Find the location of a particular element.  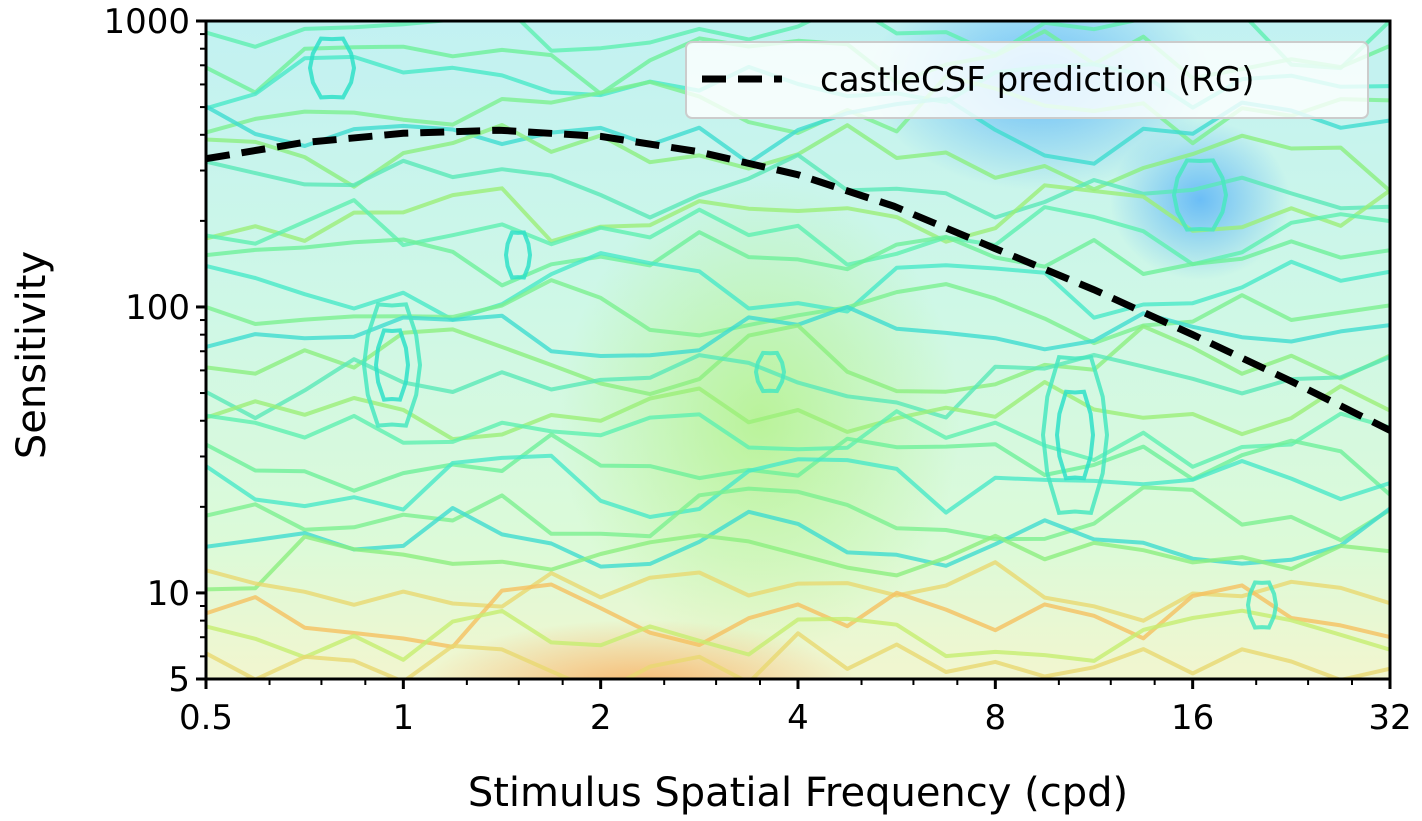

y-tick-label: 10 is located at coordinates (168, 594).